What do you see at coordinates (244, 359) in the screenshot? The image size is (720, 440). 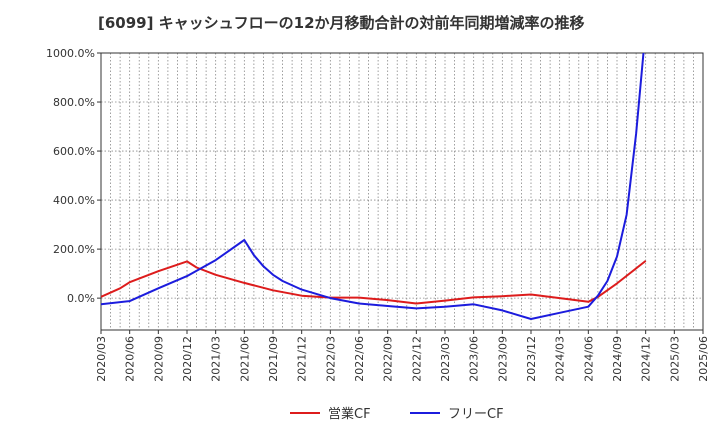 I see `x-tick-label: 2021/06` at bounding box center [244, 359].